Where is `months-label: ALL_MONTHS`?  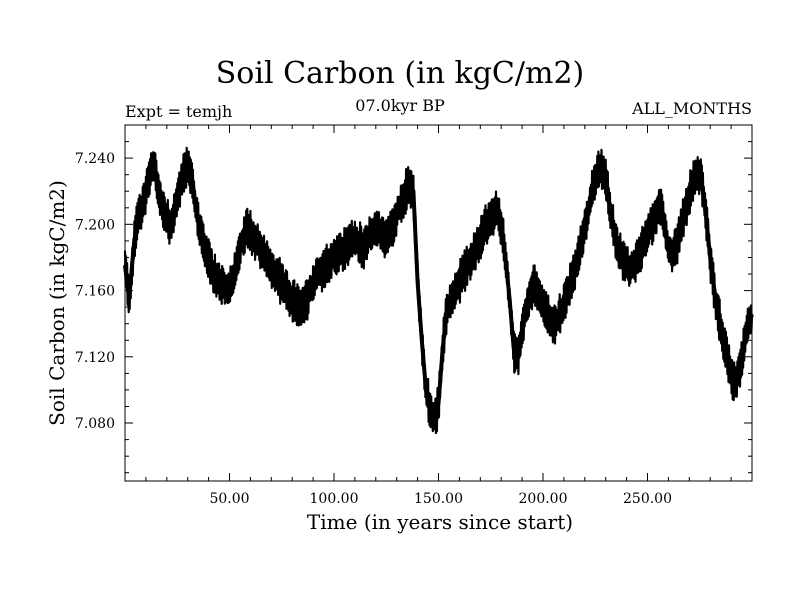
months-label: ALL_MONTHS is located at coordinates (692, 108).